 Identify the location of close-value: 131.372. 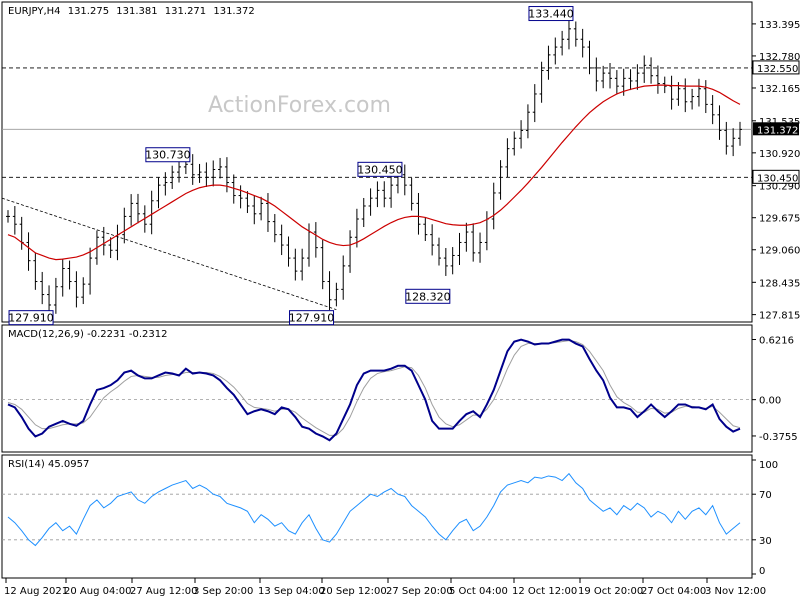
(233, 11).